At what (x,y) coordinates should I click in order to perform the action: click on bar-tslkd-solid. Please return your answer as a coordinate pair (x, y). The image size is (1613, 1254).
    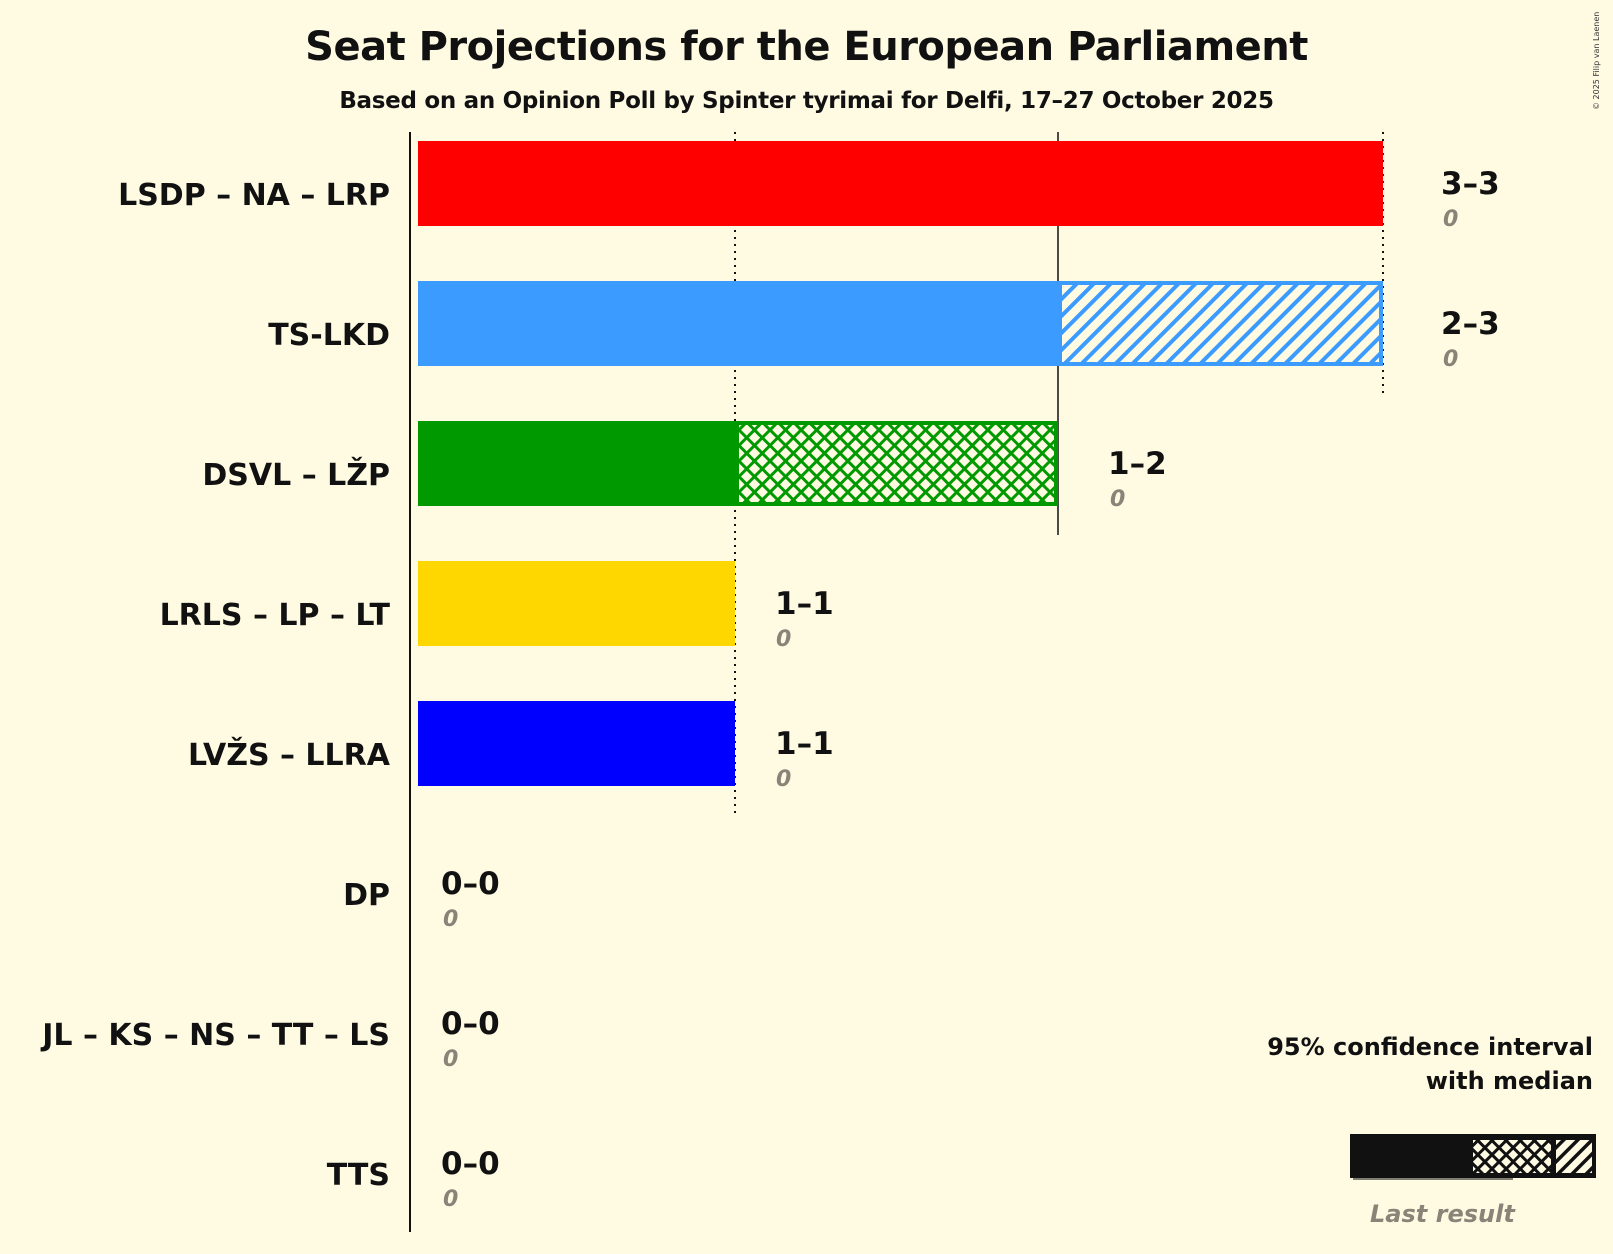
    Looking at the image, I should click on (738, 323).